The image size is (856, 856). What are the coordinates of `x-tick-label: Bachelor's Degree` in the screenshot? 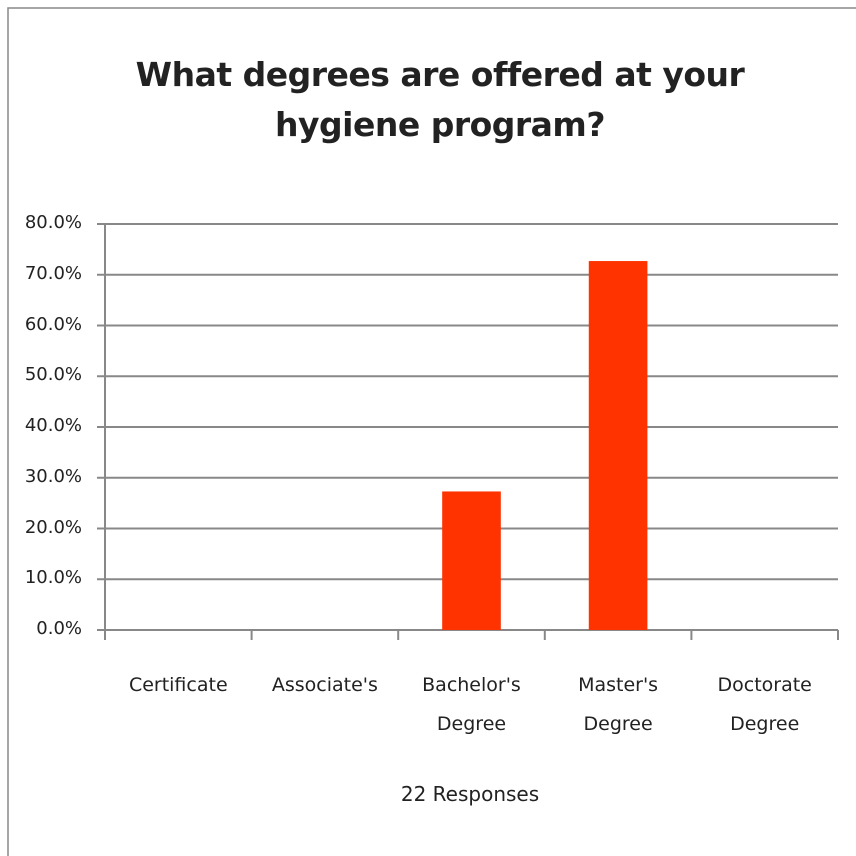 It's located at (471, 704).